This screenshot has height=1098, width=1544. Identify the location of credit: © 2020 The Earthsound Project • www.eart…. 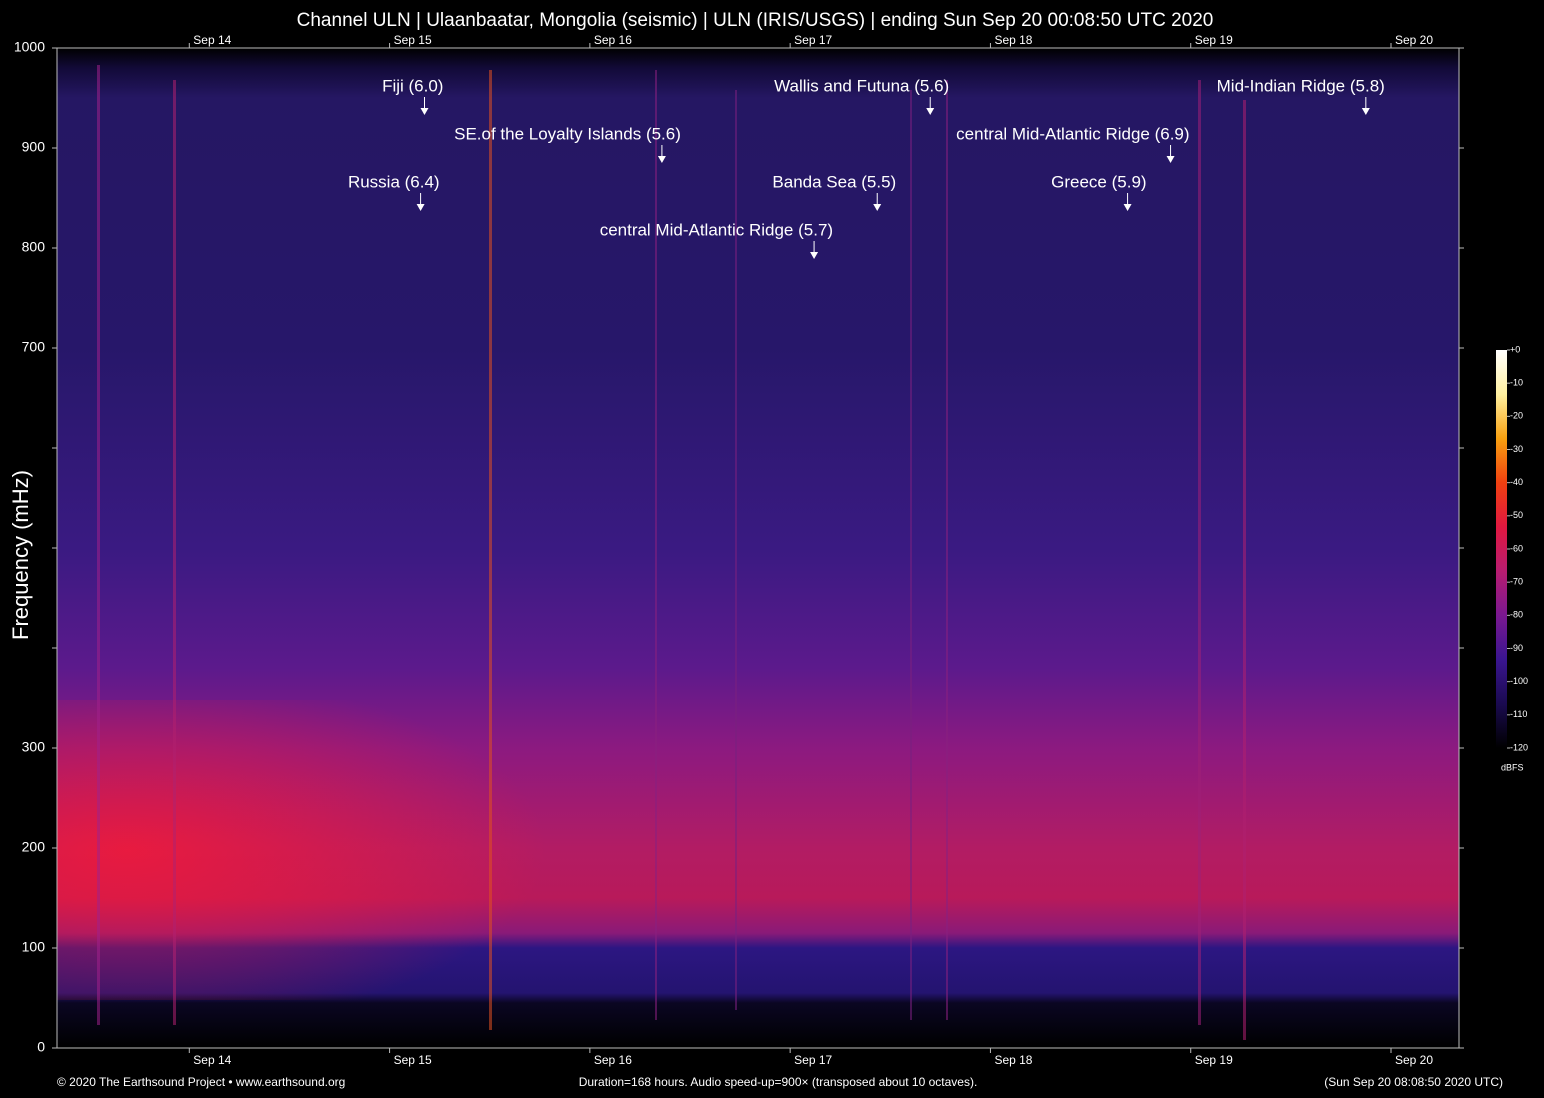
(201, 1082).